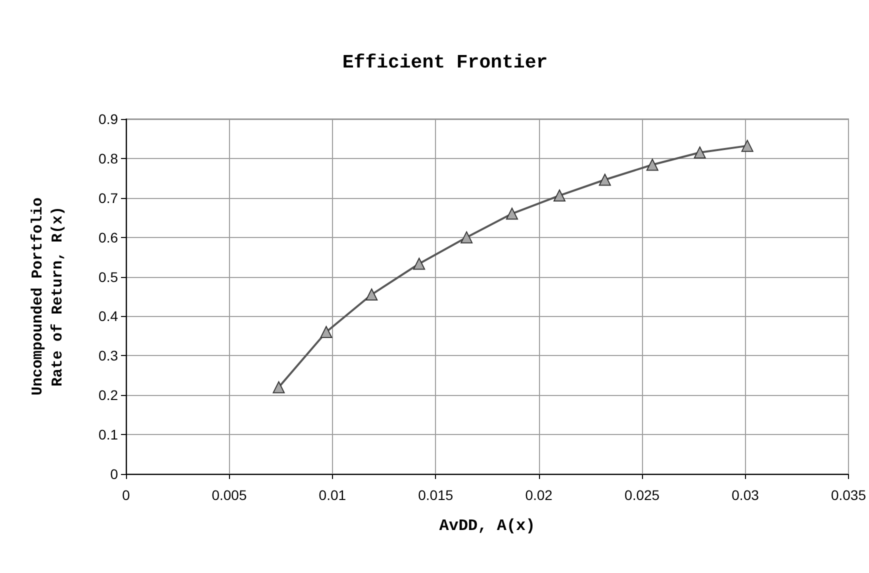 This screenshot has height=573, width=869. What do you see at coordinates (108, 395) in the screenshot?
I see `y-tick-label: 0.2` at bounding box center [108, 395].